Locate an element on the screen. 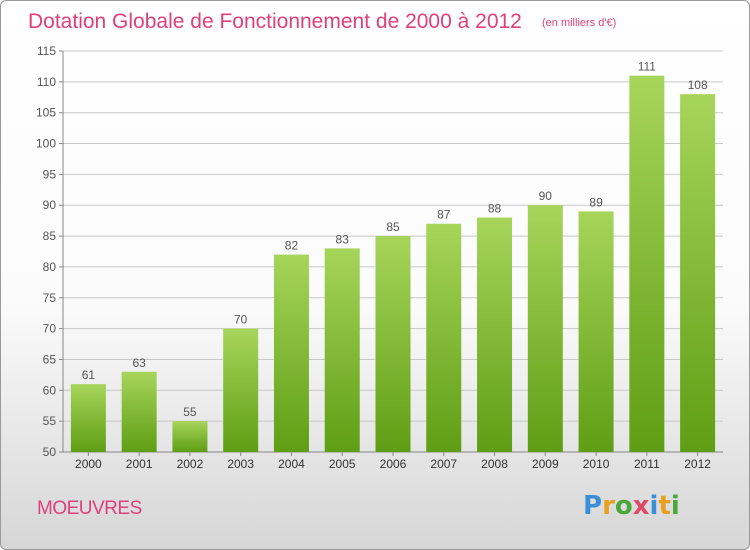 The width and height of the screenshot is (750, 550). data-label-2012: 108 is located at coordinates (698, 85).